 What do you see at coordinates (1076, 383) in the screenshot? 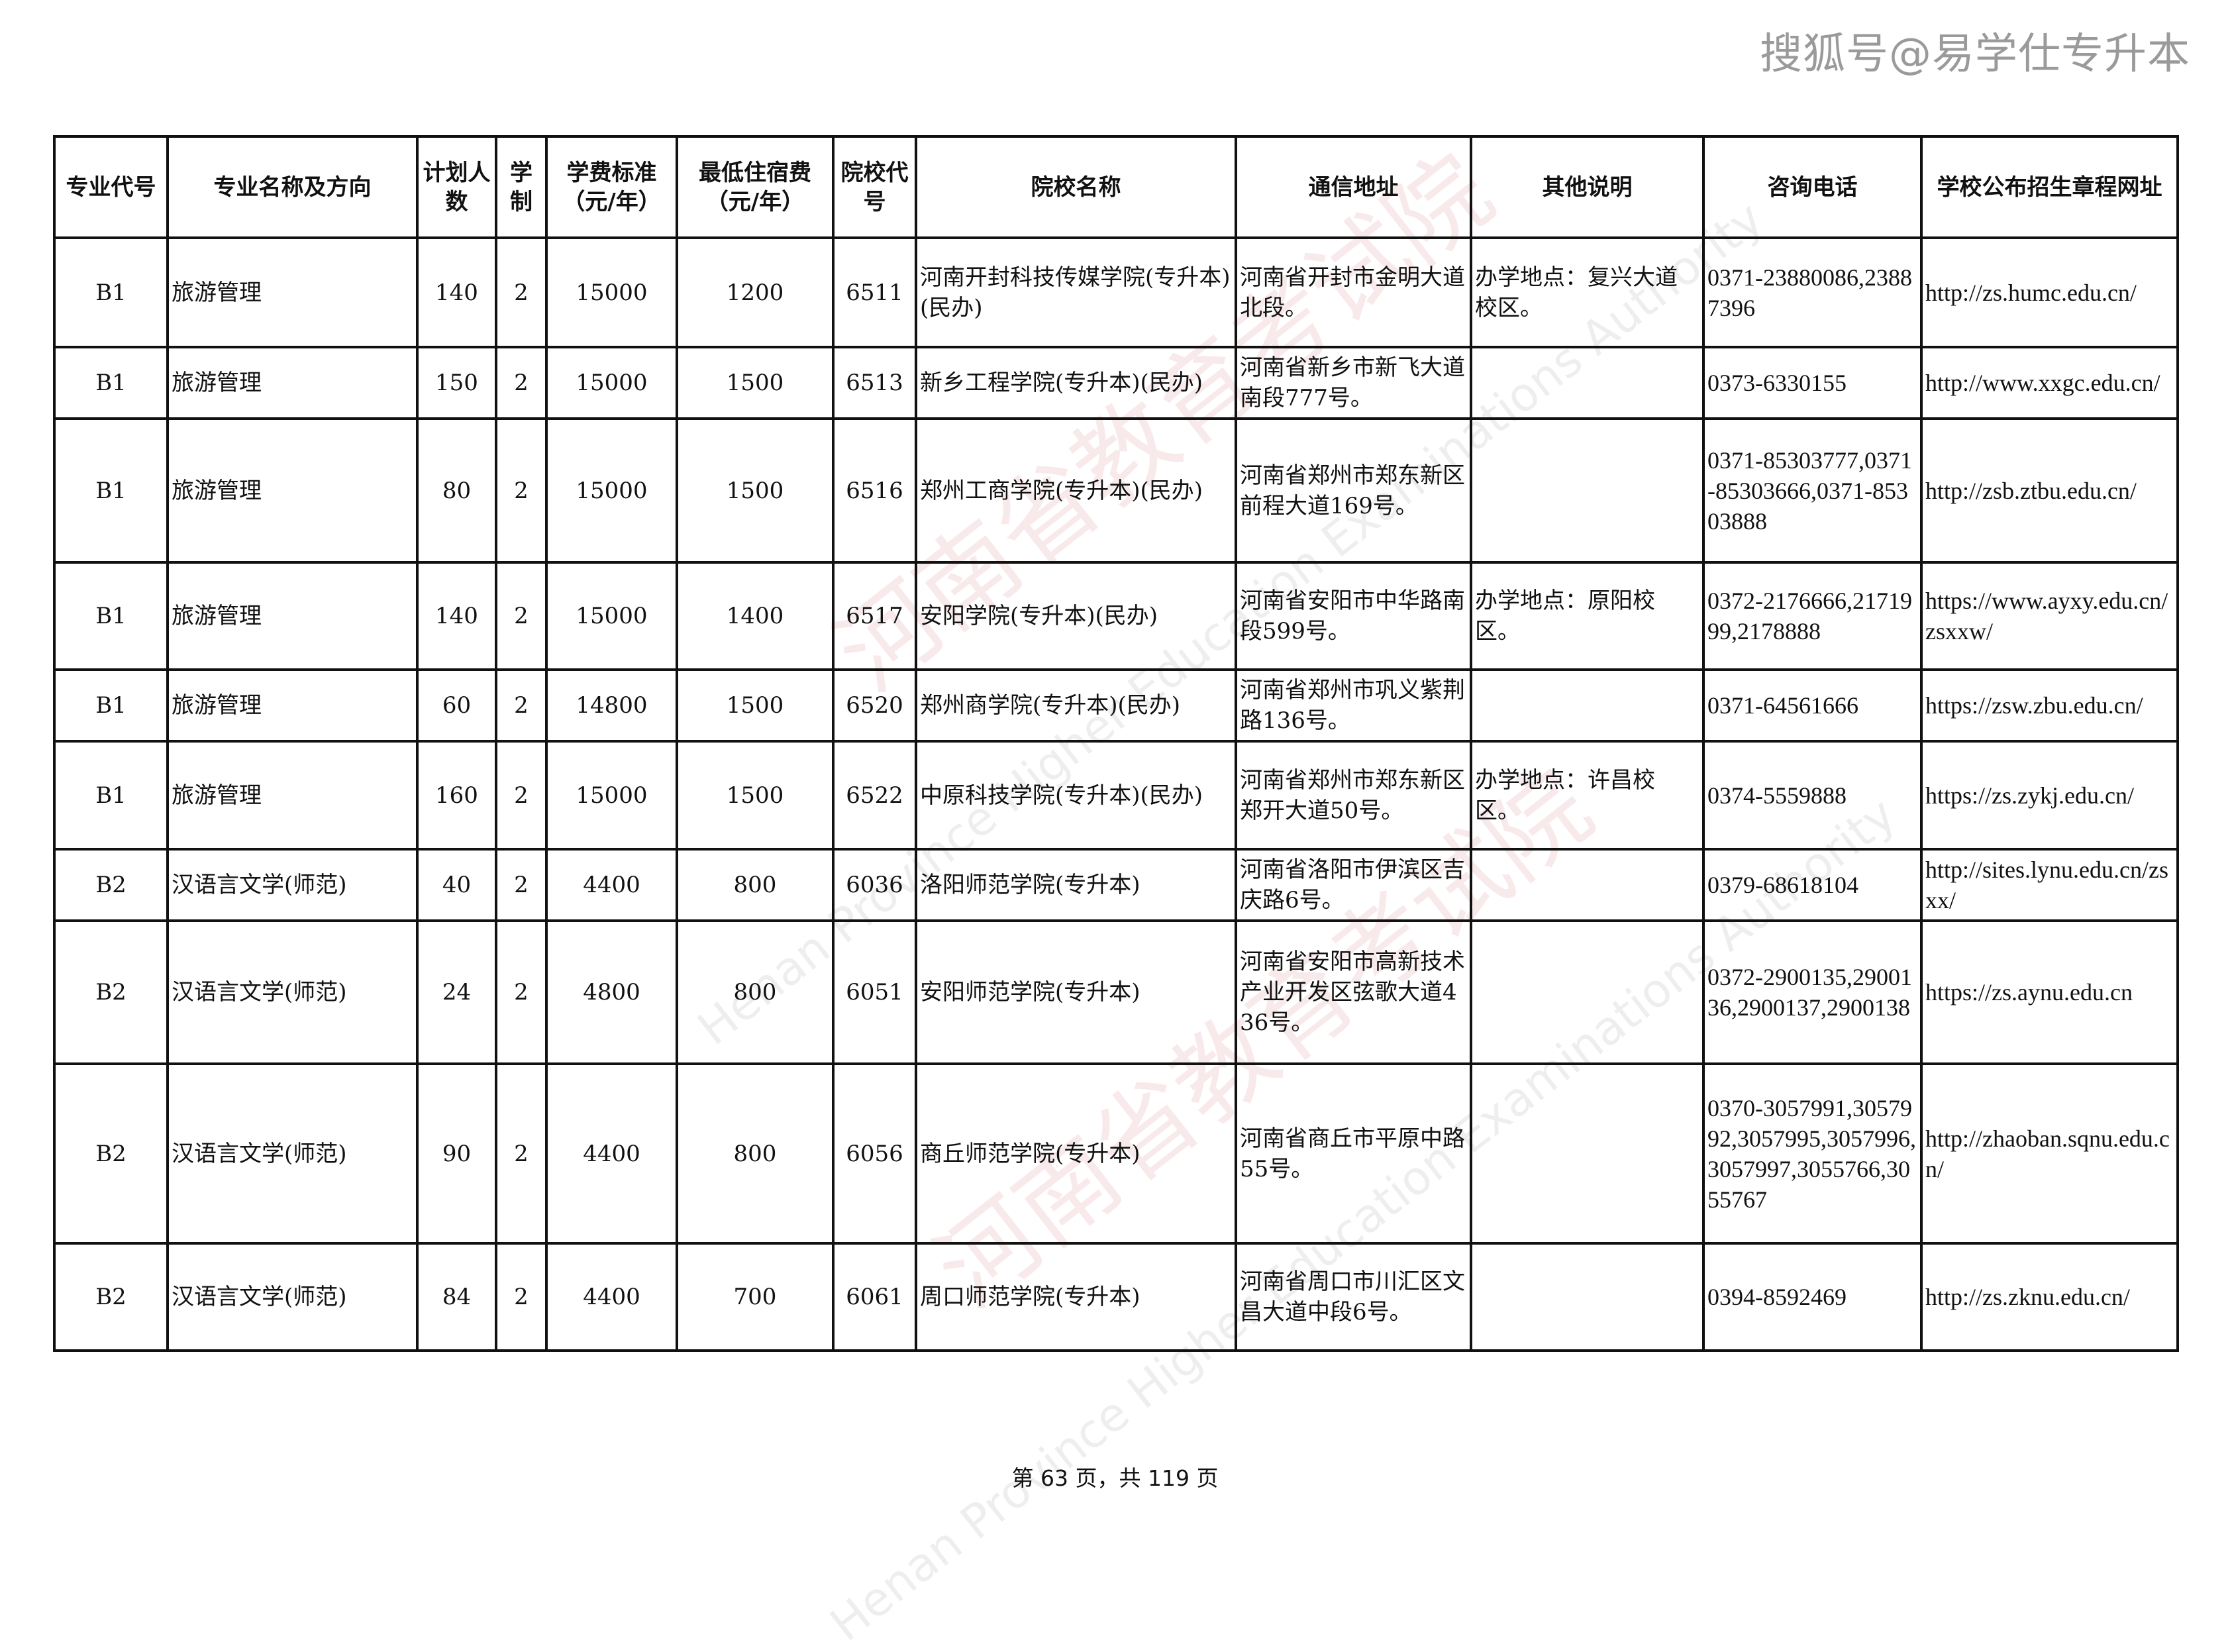
I see `cell-school: 新乡工程学院(专升本)(民办)` at bounding box center [1076, 383].